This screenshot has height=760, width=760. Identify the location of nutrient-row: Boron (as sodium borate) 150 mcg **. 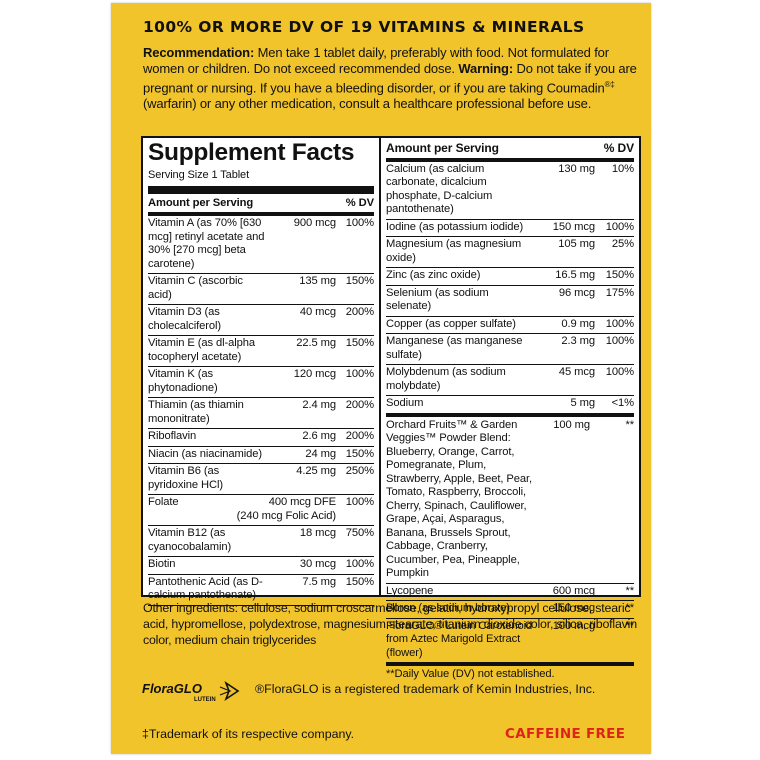
(510, 610).